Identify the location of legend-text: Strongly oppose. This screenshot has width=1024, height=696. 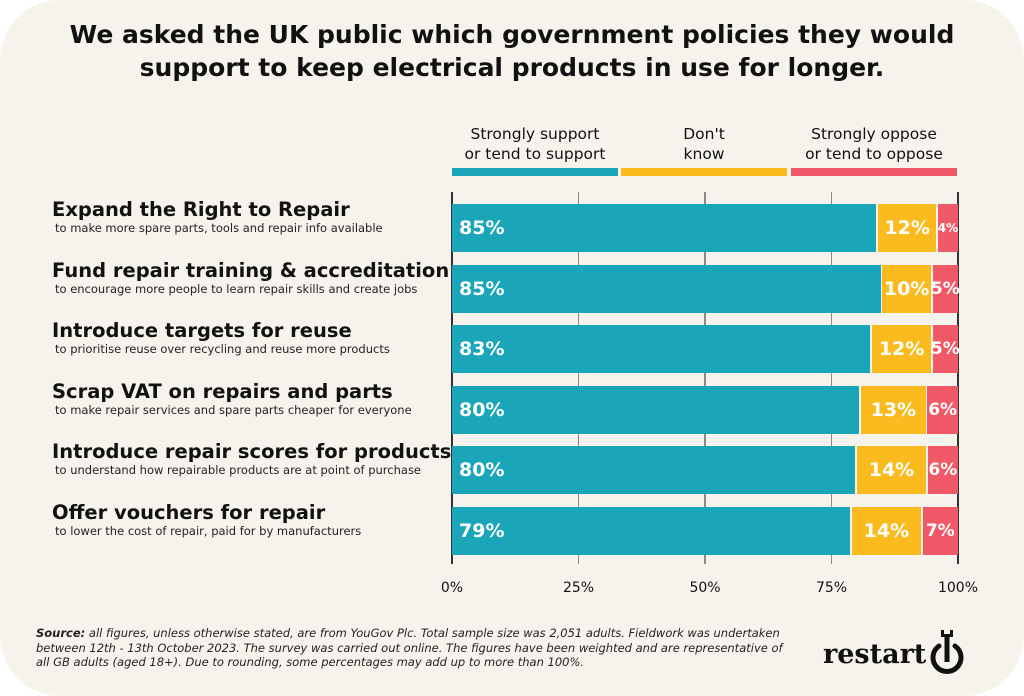
(874, 134).